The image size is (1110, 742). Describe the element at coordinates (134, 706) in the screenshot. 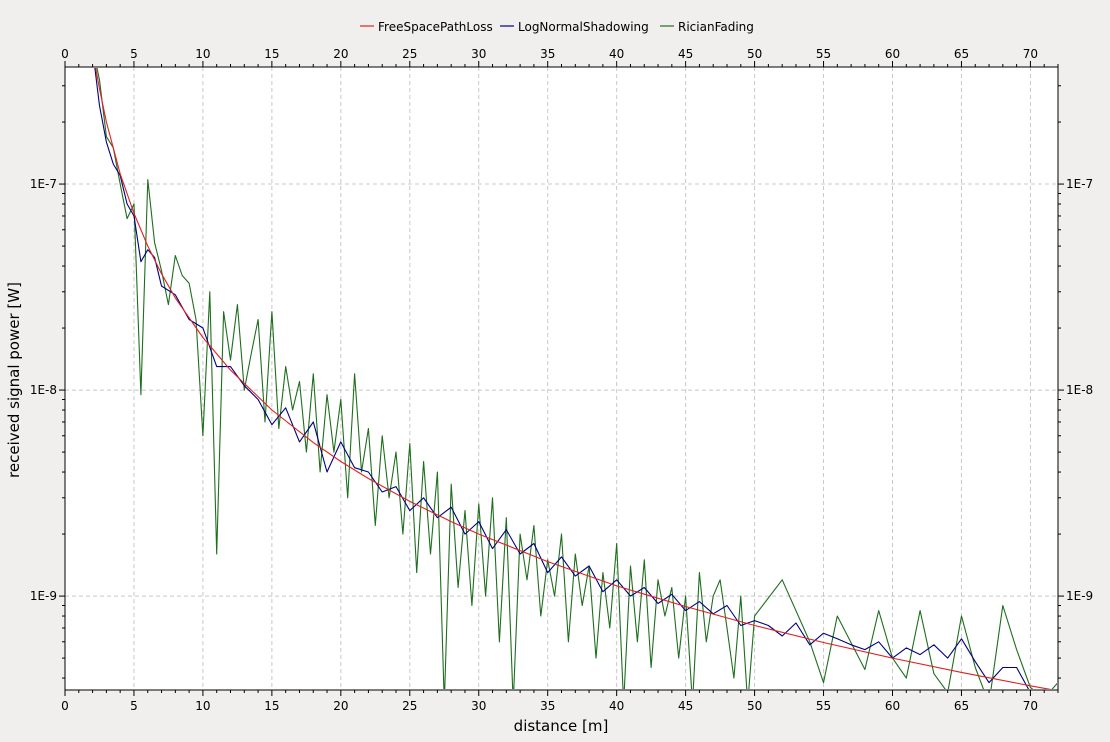

I see `x-tick-label-bottom: 5` at that location.